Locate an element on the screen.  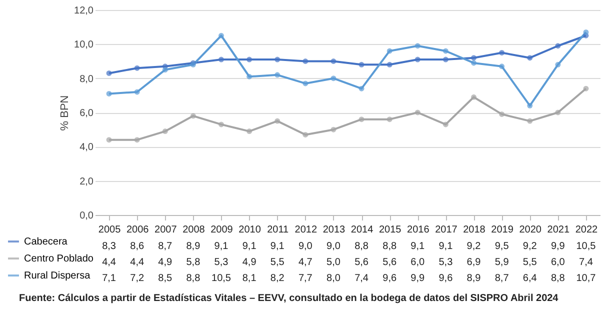
data-label: 6,9 is located at coordinates (474, 262).